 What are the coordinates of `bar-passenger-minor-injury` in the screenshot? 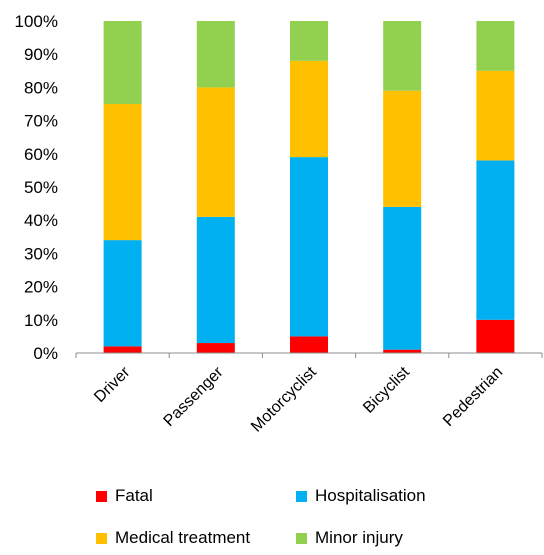 It's located at (215, 54).